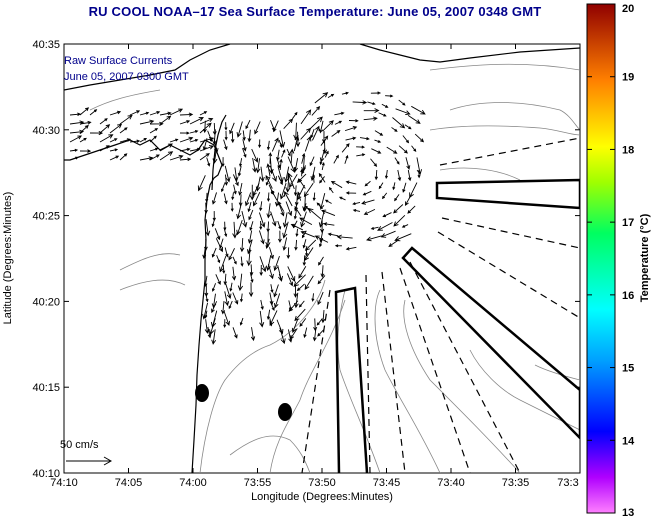 This screenshot has width=651, height=518. What do you see at coordinates (126, 77) in the screenshot?
I see `legend-line2: June 05, 2007 0300 GMT` at bounding box center [126, 77].